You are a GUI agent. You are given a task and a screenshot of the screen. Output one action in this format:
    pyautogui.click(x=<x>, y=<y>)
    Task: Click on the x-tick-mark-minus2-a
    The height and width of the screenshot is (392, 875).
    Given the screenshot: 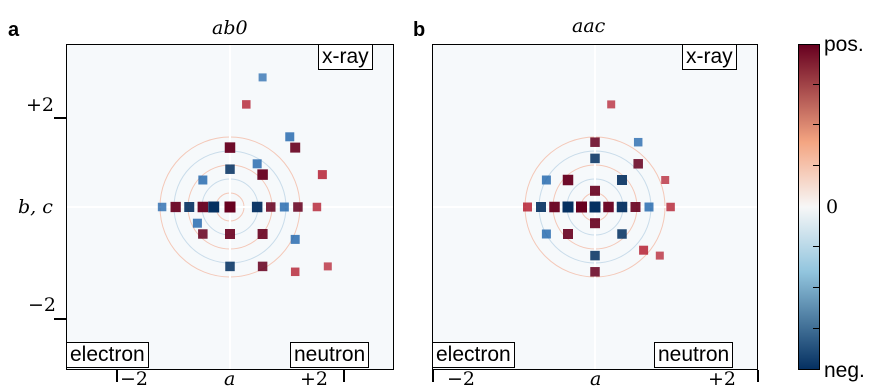 What is the action you would take?
    pyautogui.click(x=117, y=376)
    